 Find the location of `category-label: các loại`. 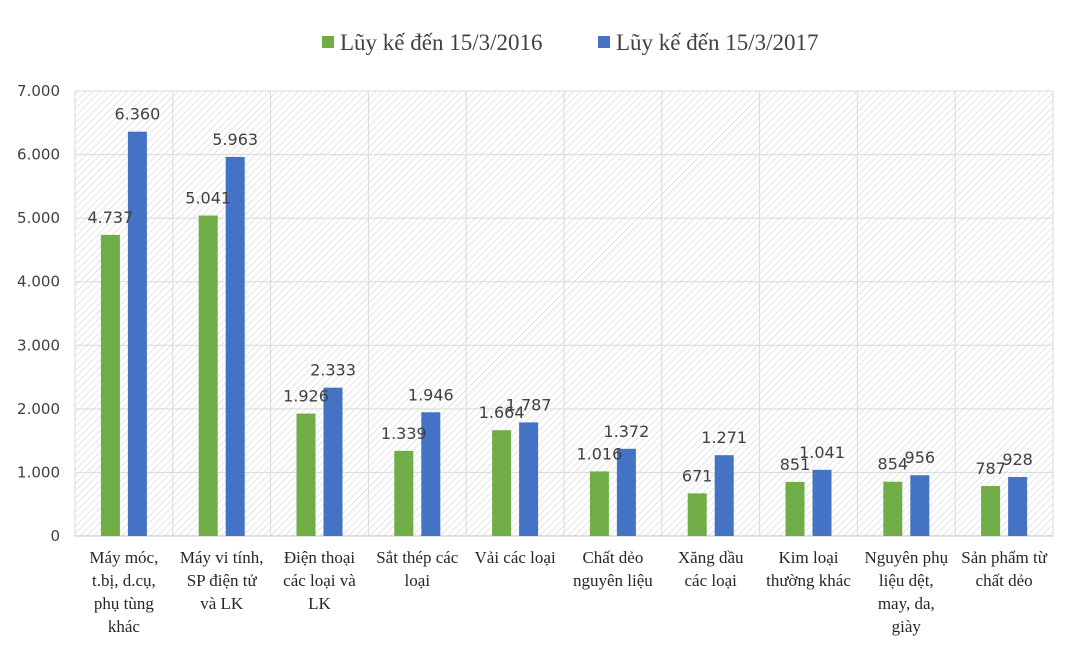

category-label: các loại is located at coordinates (711, 580).